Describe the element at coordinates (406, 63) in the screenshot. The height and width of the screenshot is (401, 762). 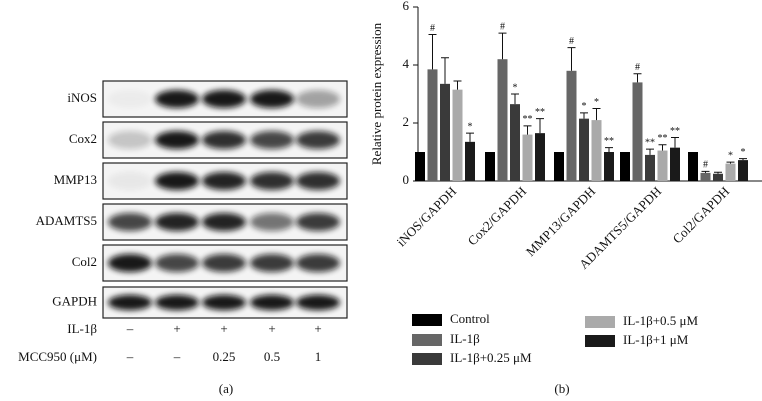
I see `y-tick-label: 4` at that location.